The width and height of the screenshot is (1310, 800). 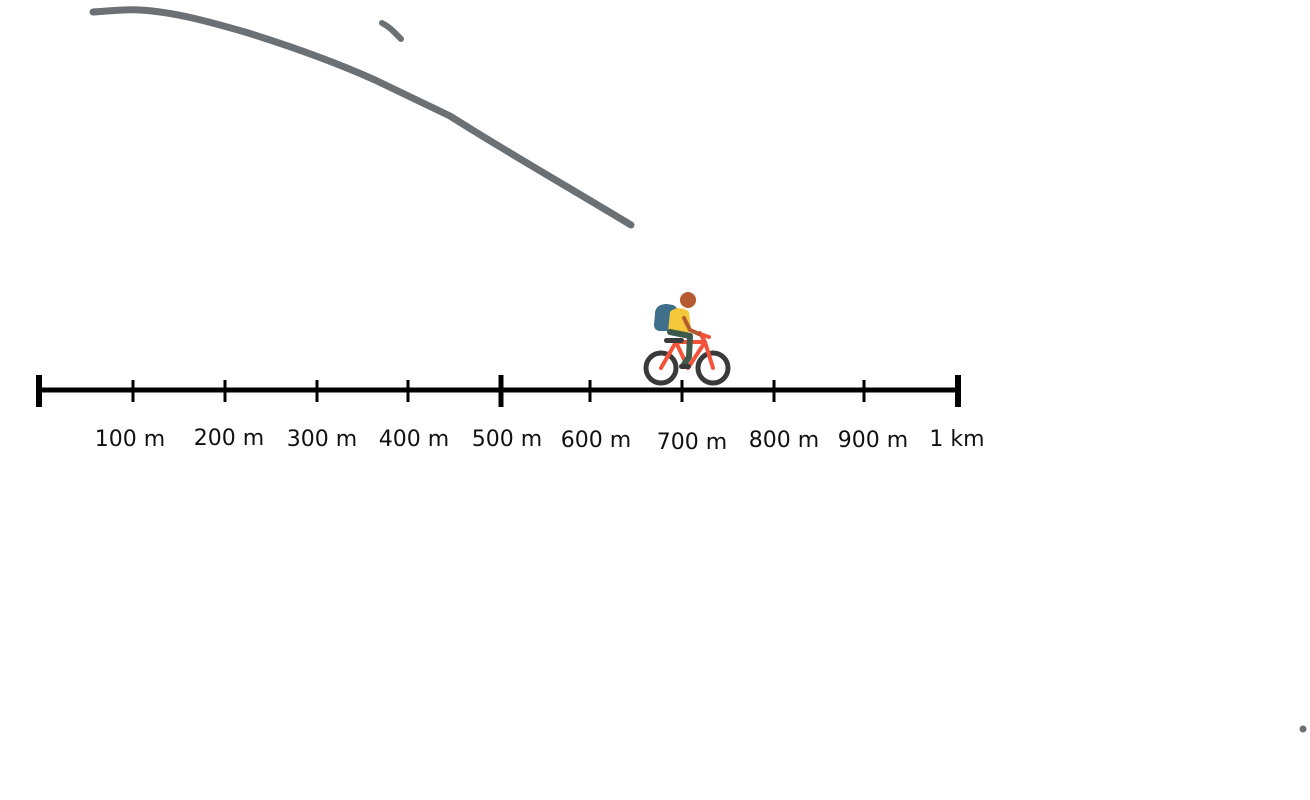 I want to click on tick-label-500m: 500 m, so click(x=507, y=439).